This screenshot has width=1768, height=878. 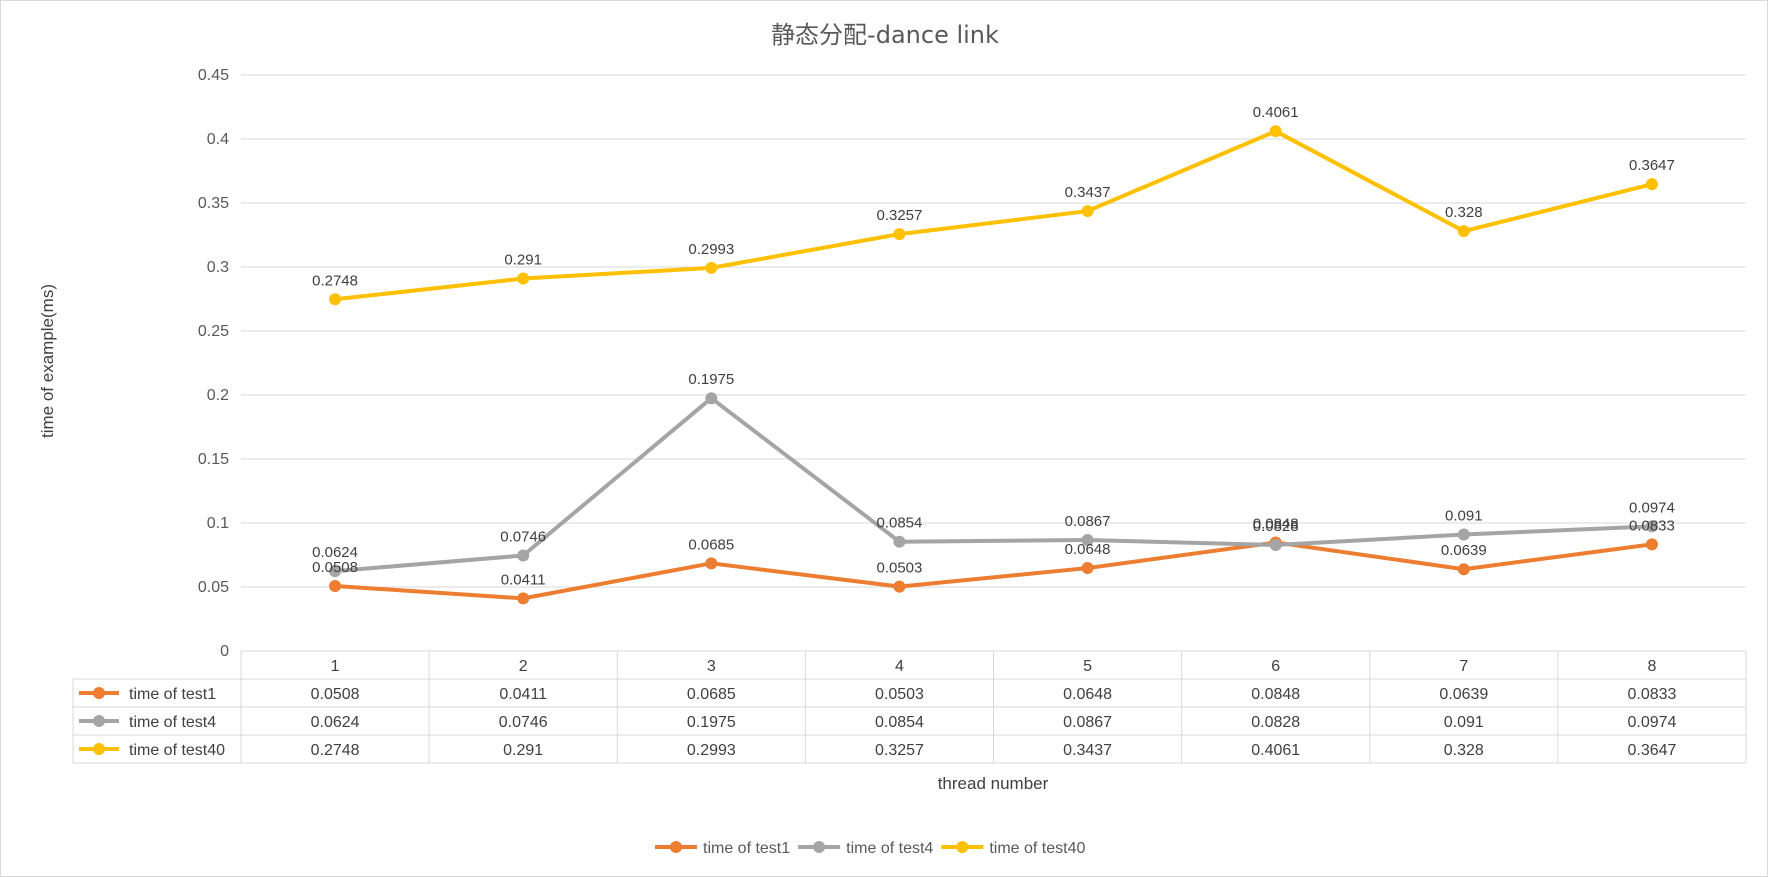 What do you see at coordinates (218, 523) in the screenshot?
I see `y-tick-label: 0.1` at bounding box center [218, 523].